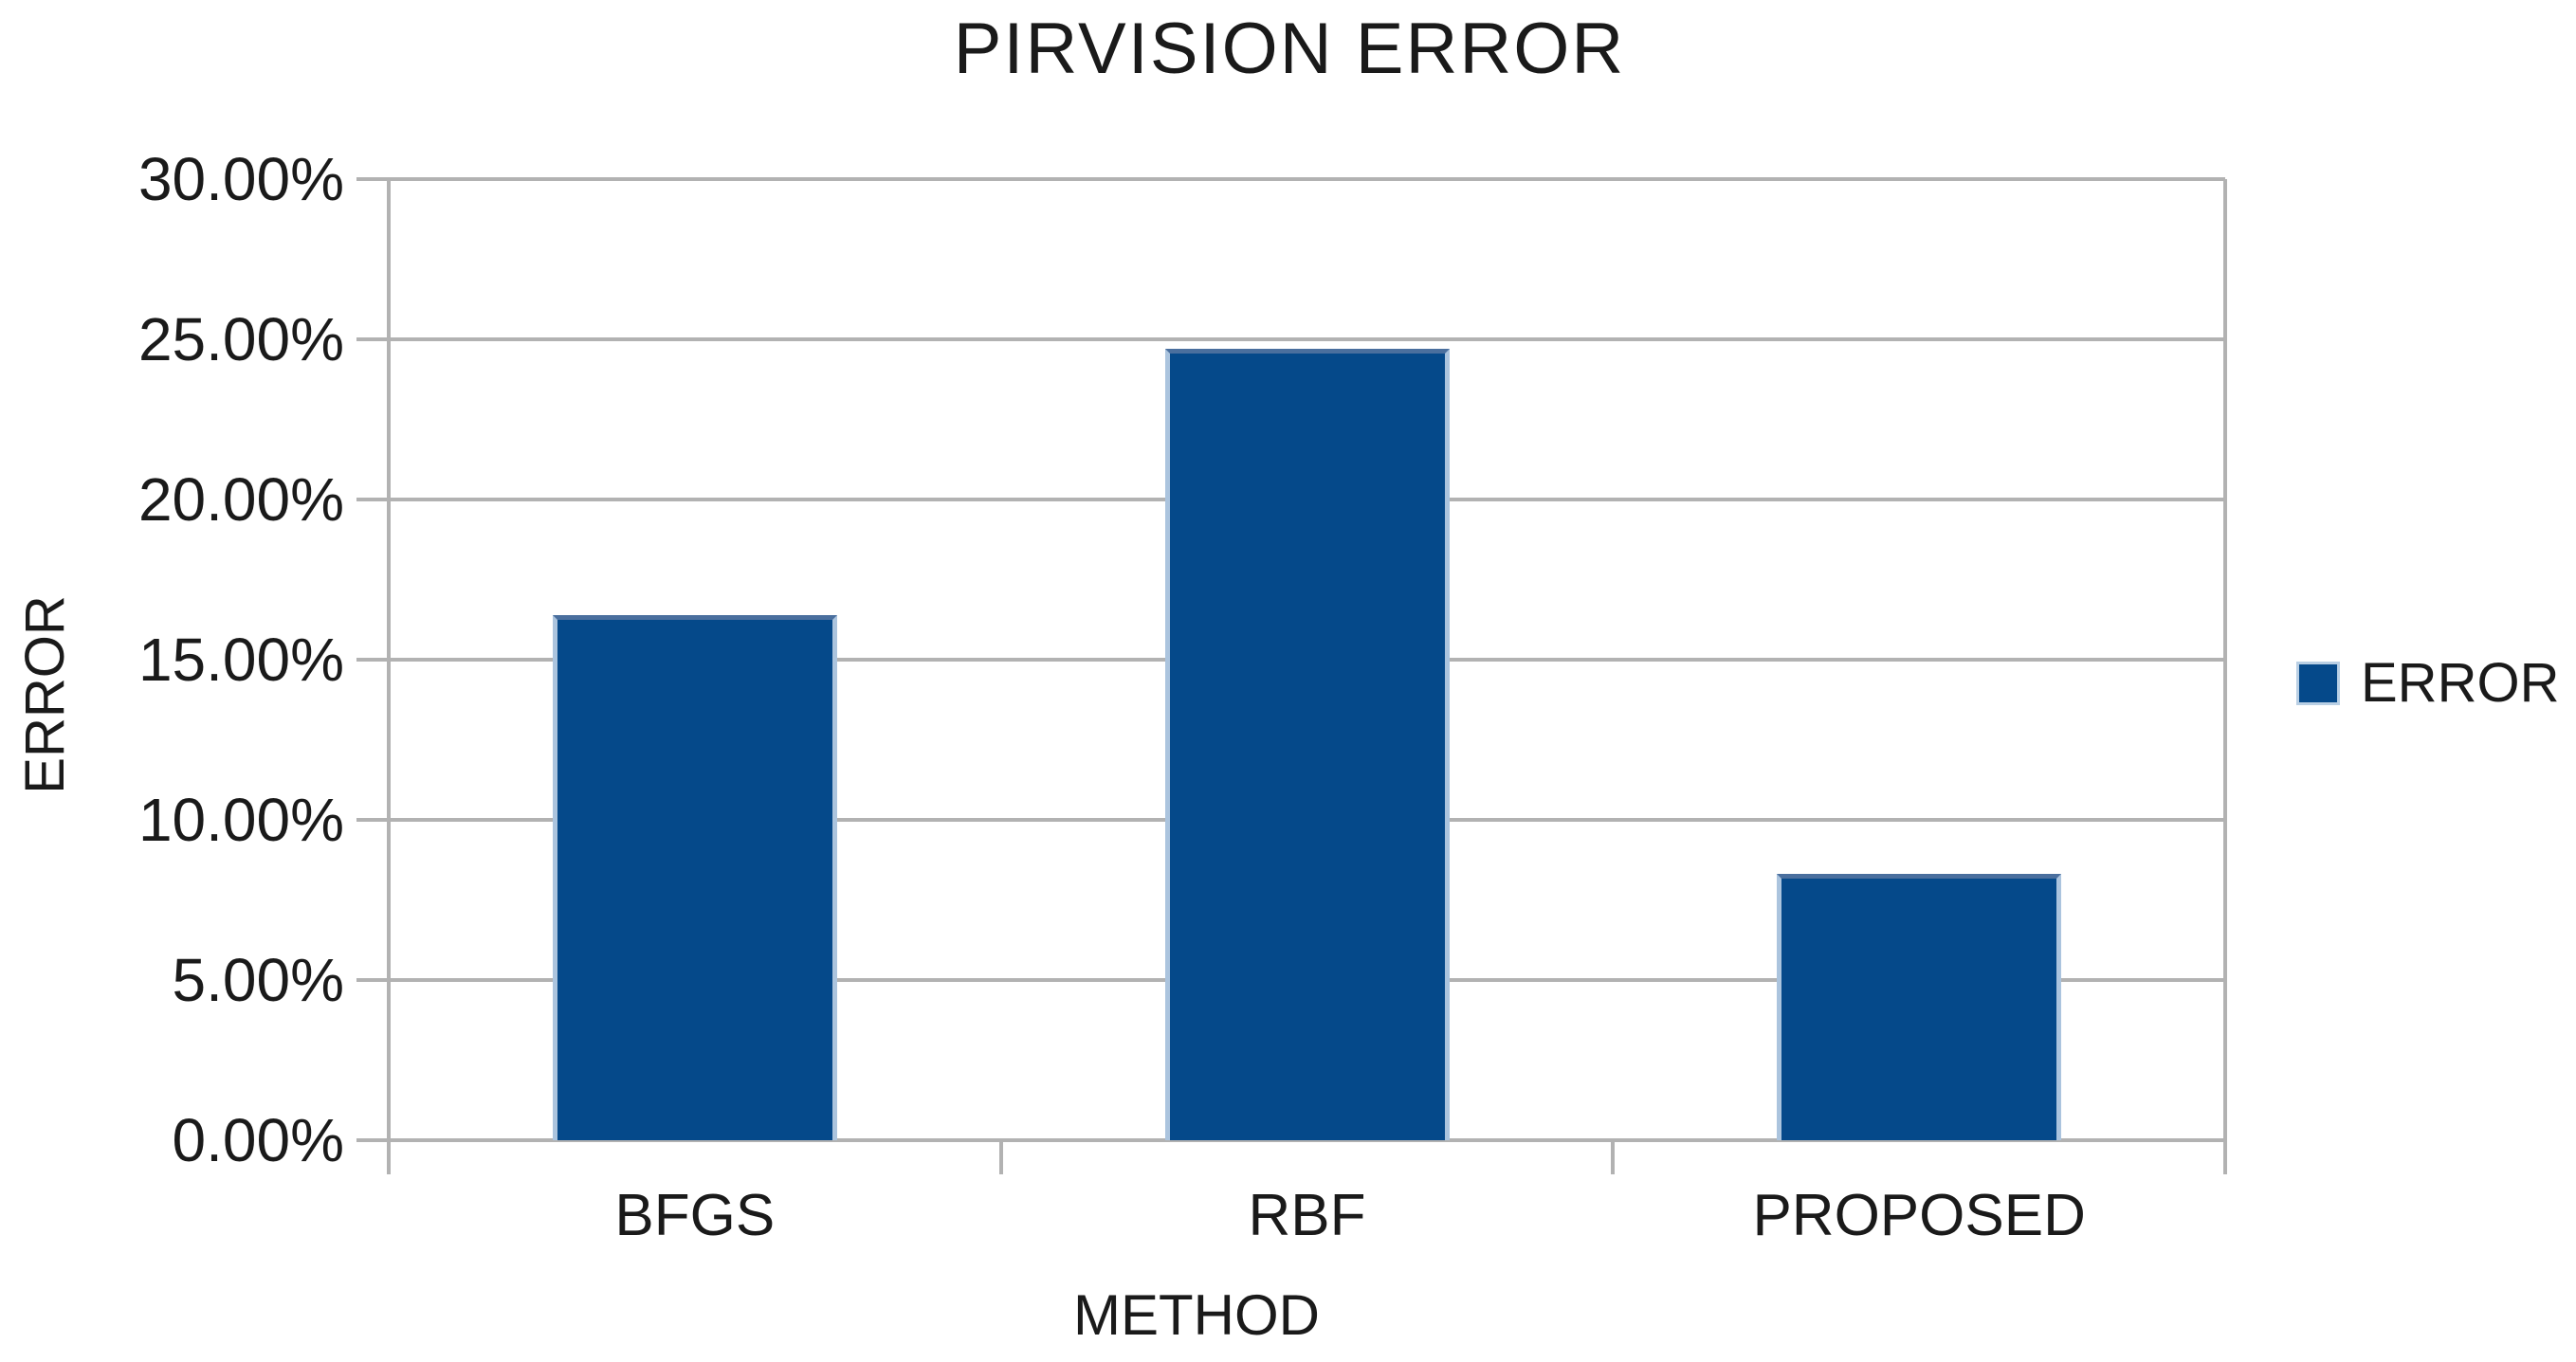 This screenshot has height=1362, width=2576. What do you see at coordinates (2460, 683) in the screenshot?
I see `legend-label-error: ERROR` at bounding box center [2460, 683].